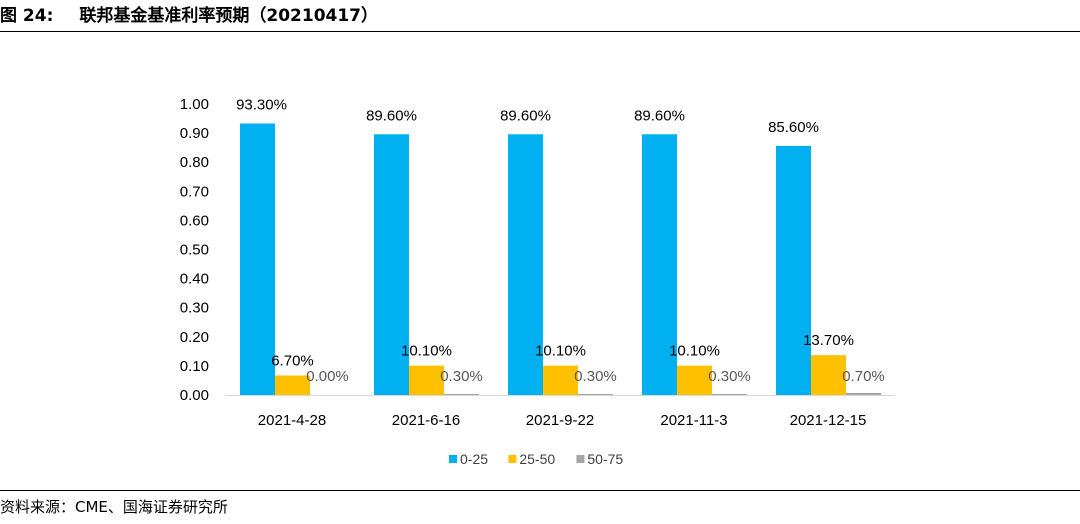 This screenshot has width=1080, height=524. Describe the element at coordinates (605, 459) in the screenshot. I see `legend-label: 50-75` at that location.